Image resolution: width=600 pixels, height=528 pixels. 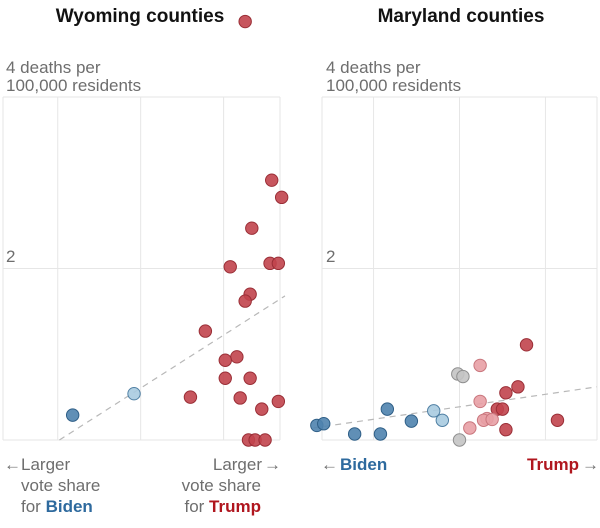 What do you see at coordinates (69, 506) in the screenshot?
I see `wyoming-biden-label: Biden` at bounding box center [69, 506].